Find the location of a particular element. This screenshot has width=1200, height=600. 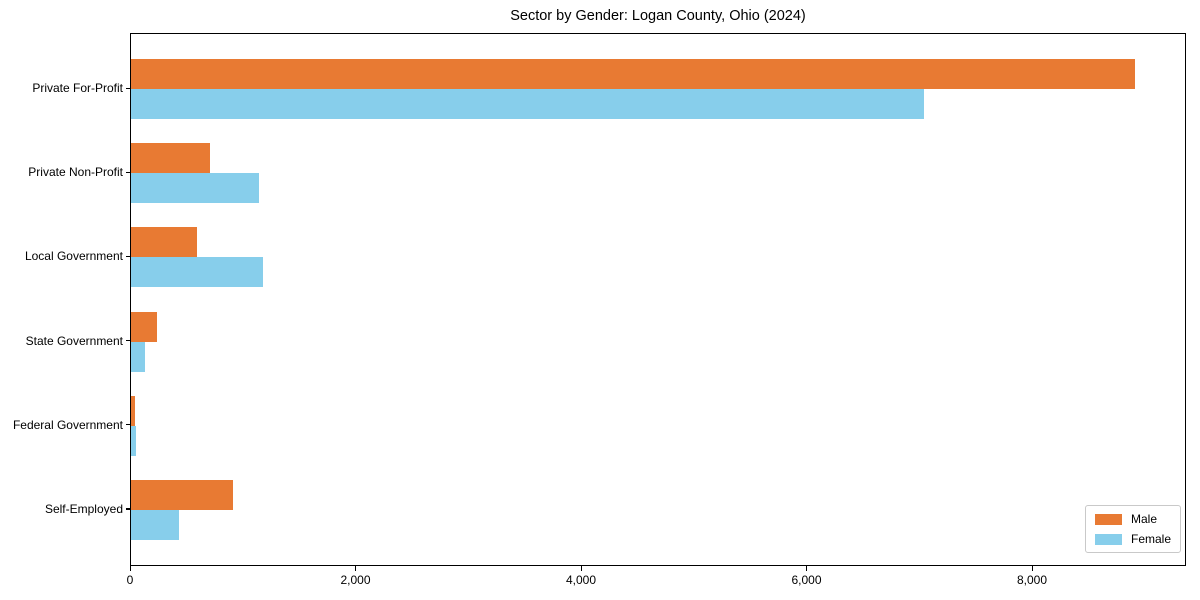

y-tick-label: Federal Government is located at coordinates (67, 424).